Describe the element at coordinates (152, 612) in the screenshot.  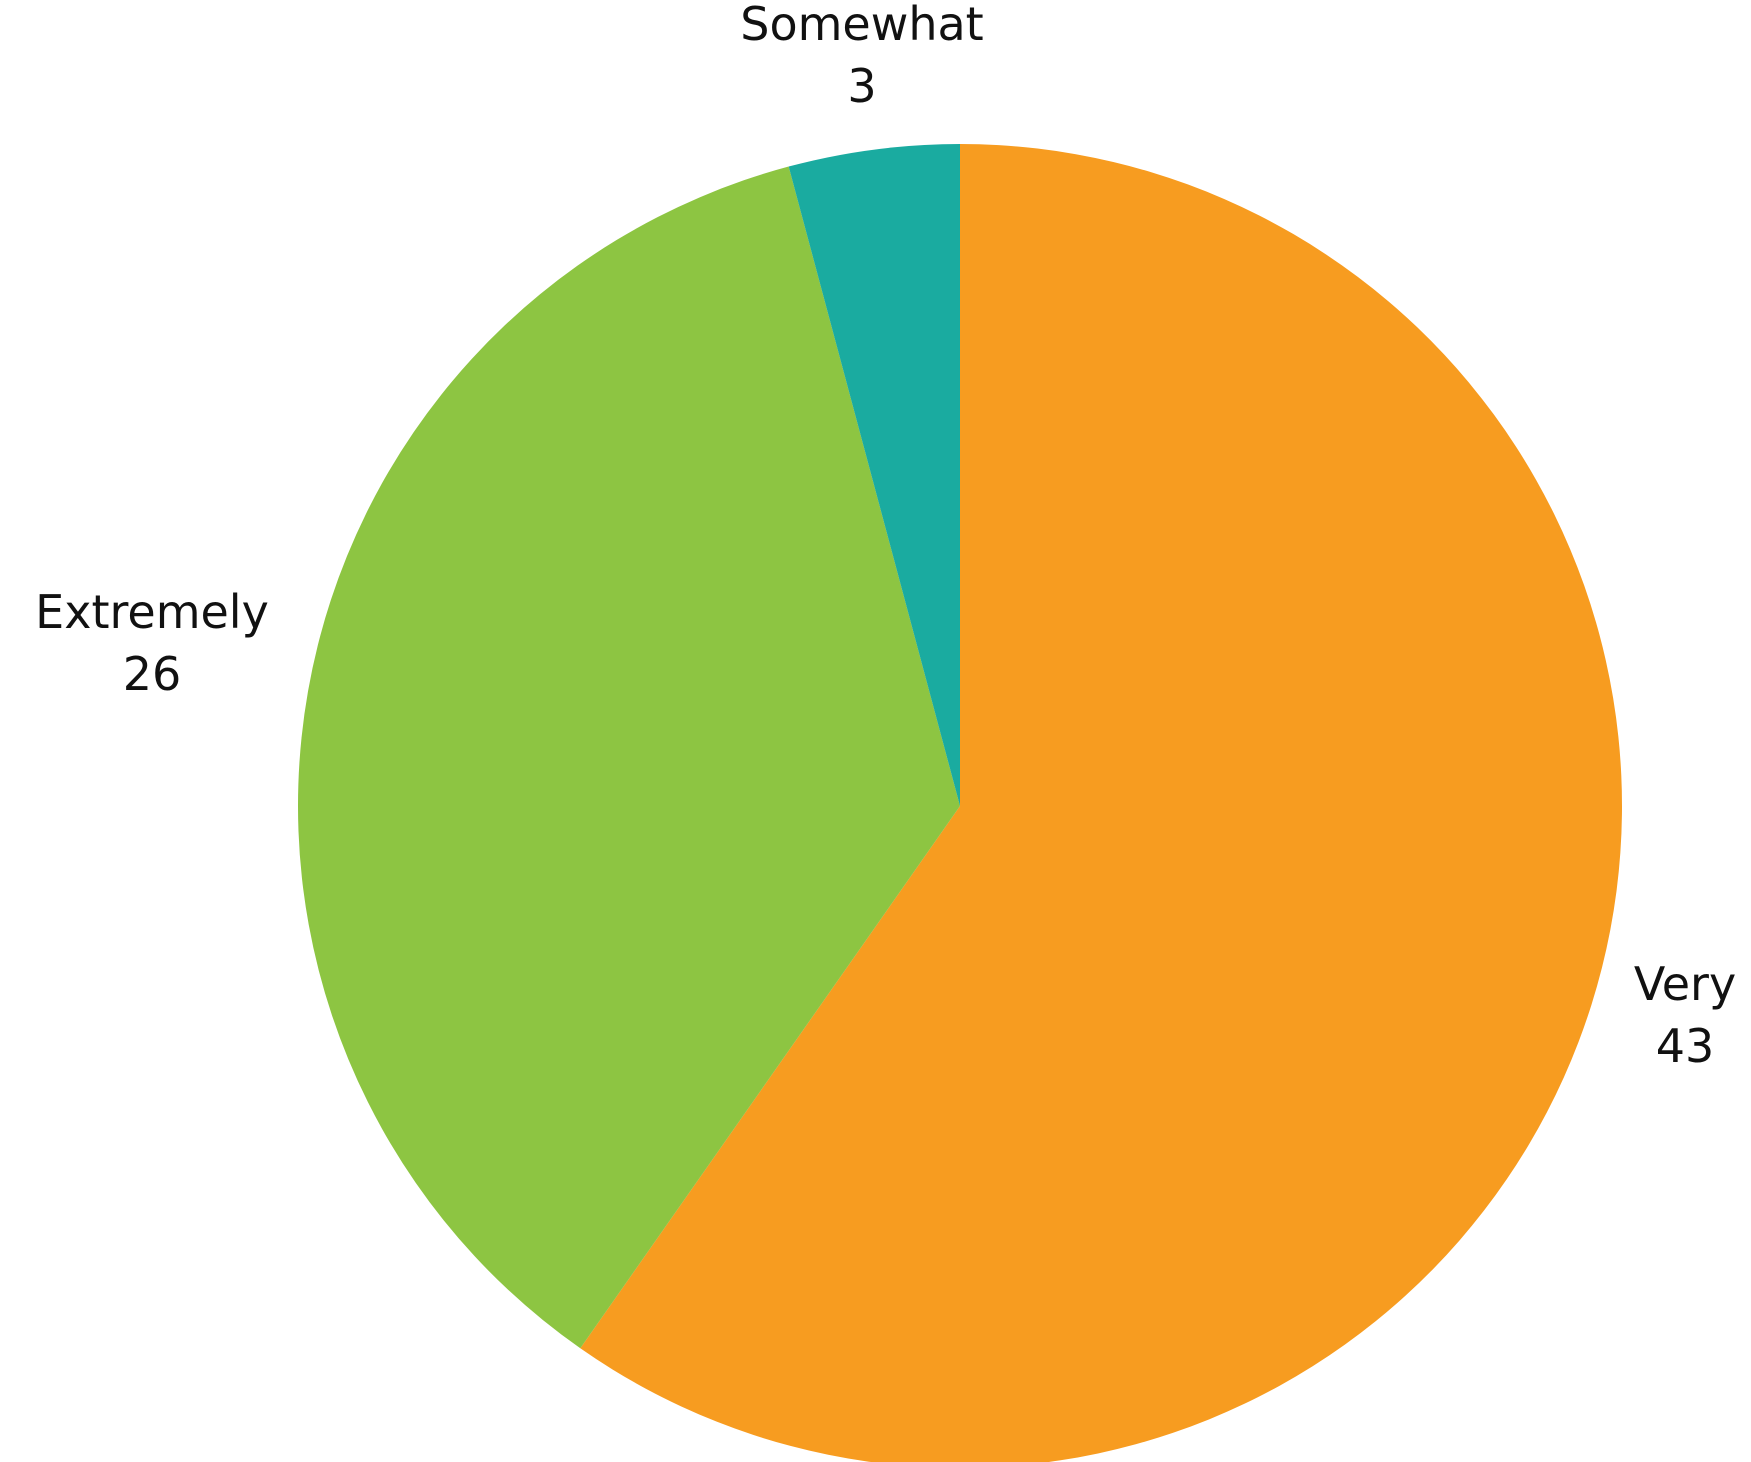
I see `slice-label-extremely: Extremely` at that location.